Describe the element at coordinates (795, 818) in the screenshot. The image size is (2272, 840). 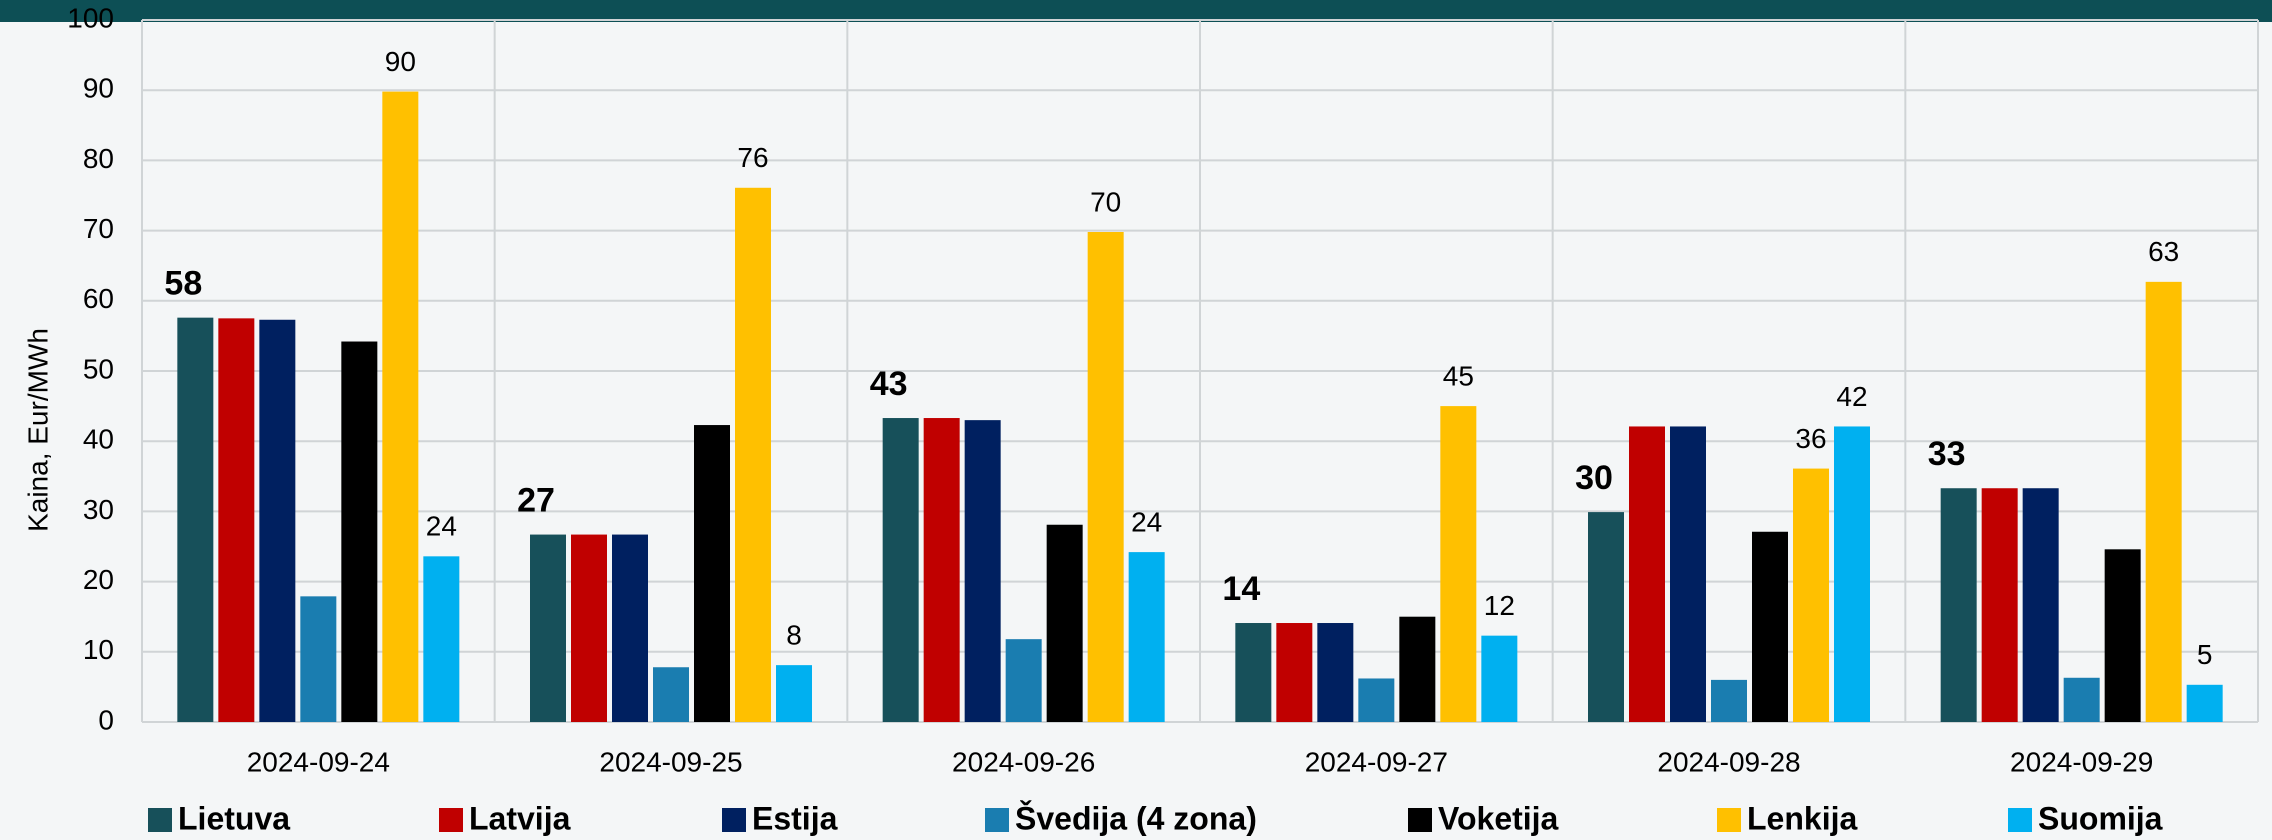
I see `legend-label: Estija` at that location.